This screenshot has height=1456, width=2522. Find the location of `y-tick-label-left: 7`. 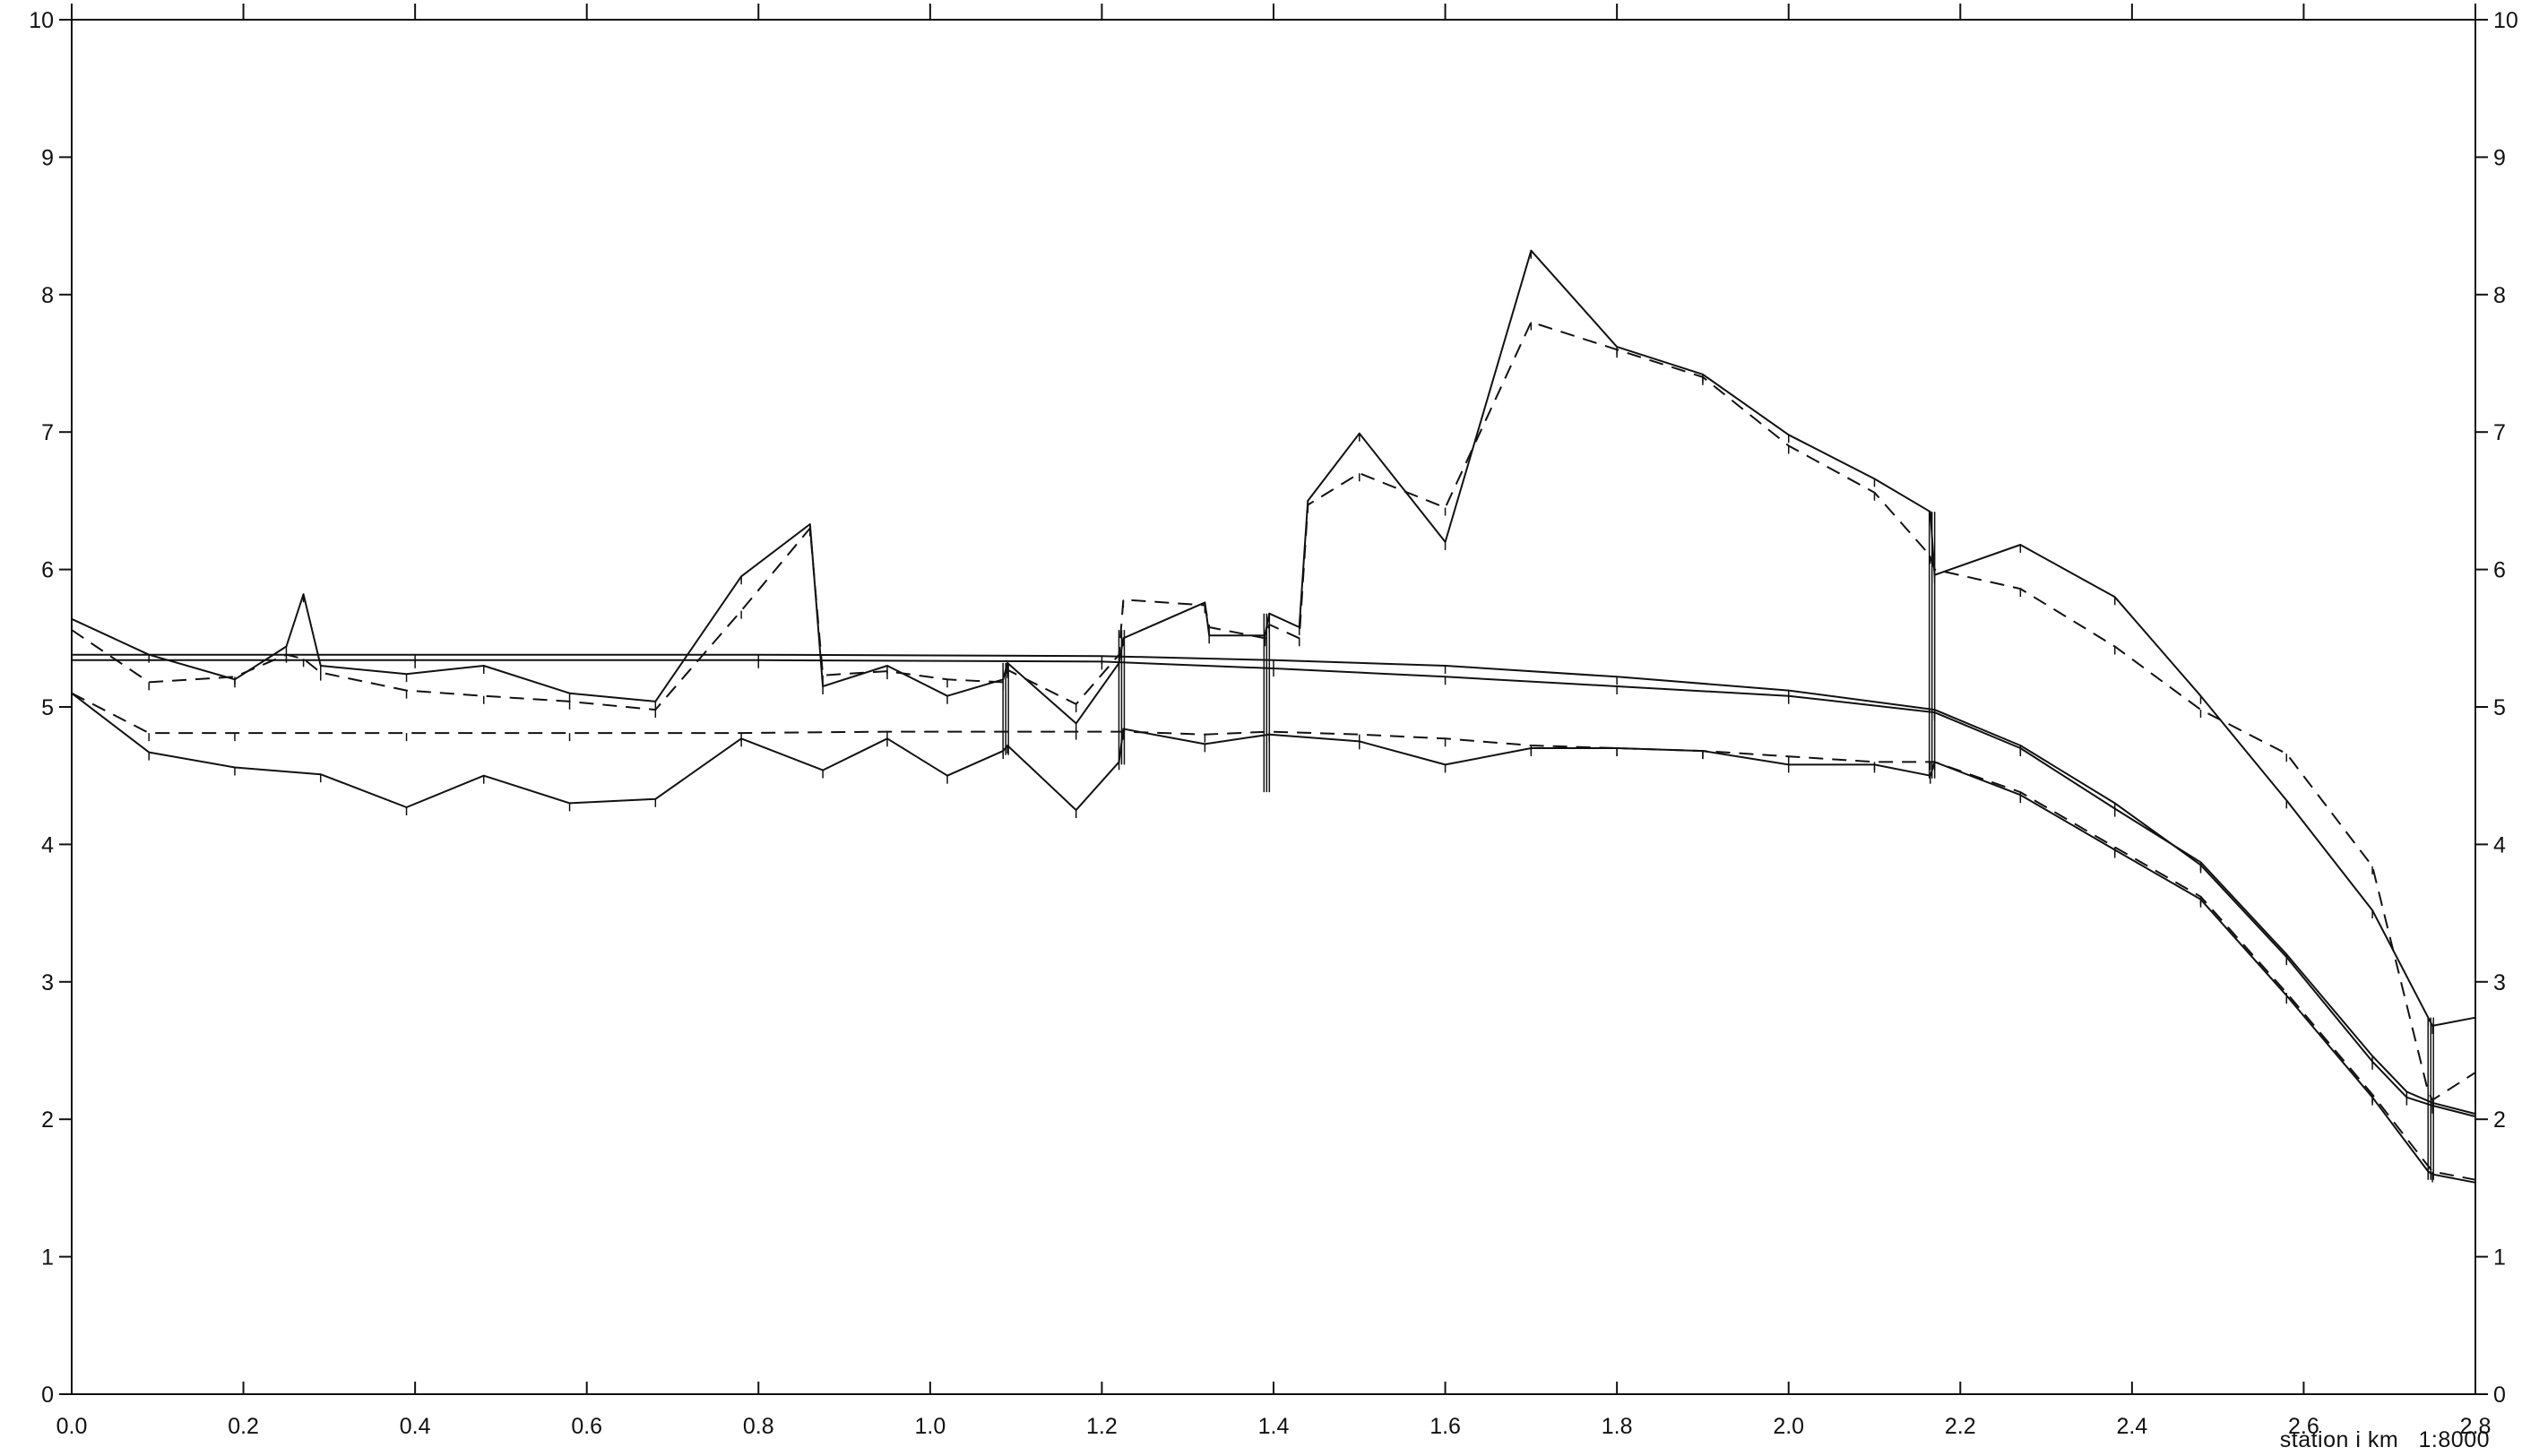

y-tick-label-left: 7 is located at coordinates (47, 433).